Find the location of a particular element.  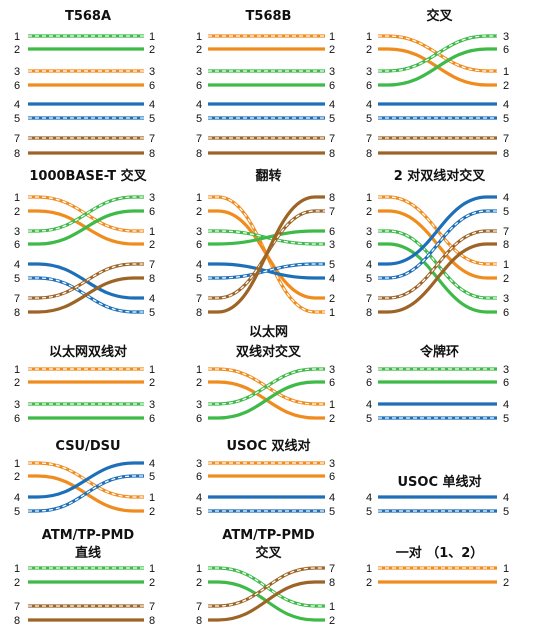

two-pair-crossover-title: 2 对双线对交叉 is located at coordinates (440, 176).